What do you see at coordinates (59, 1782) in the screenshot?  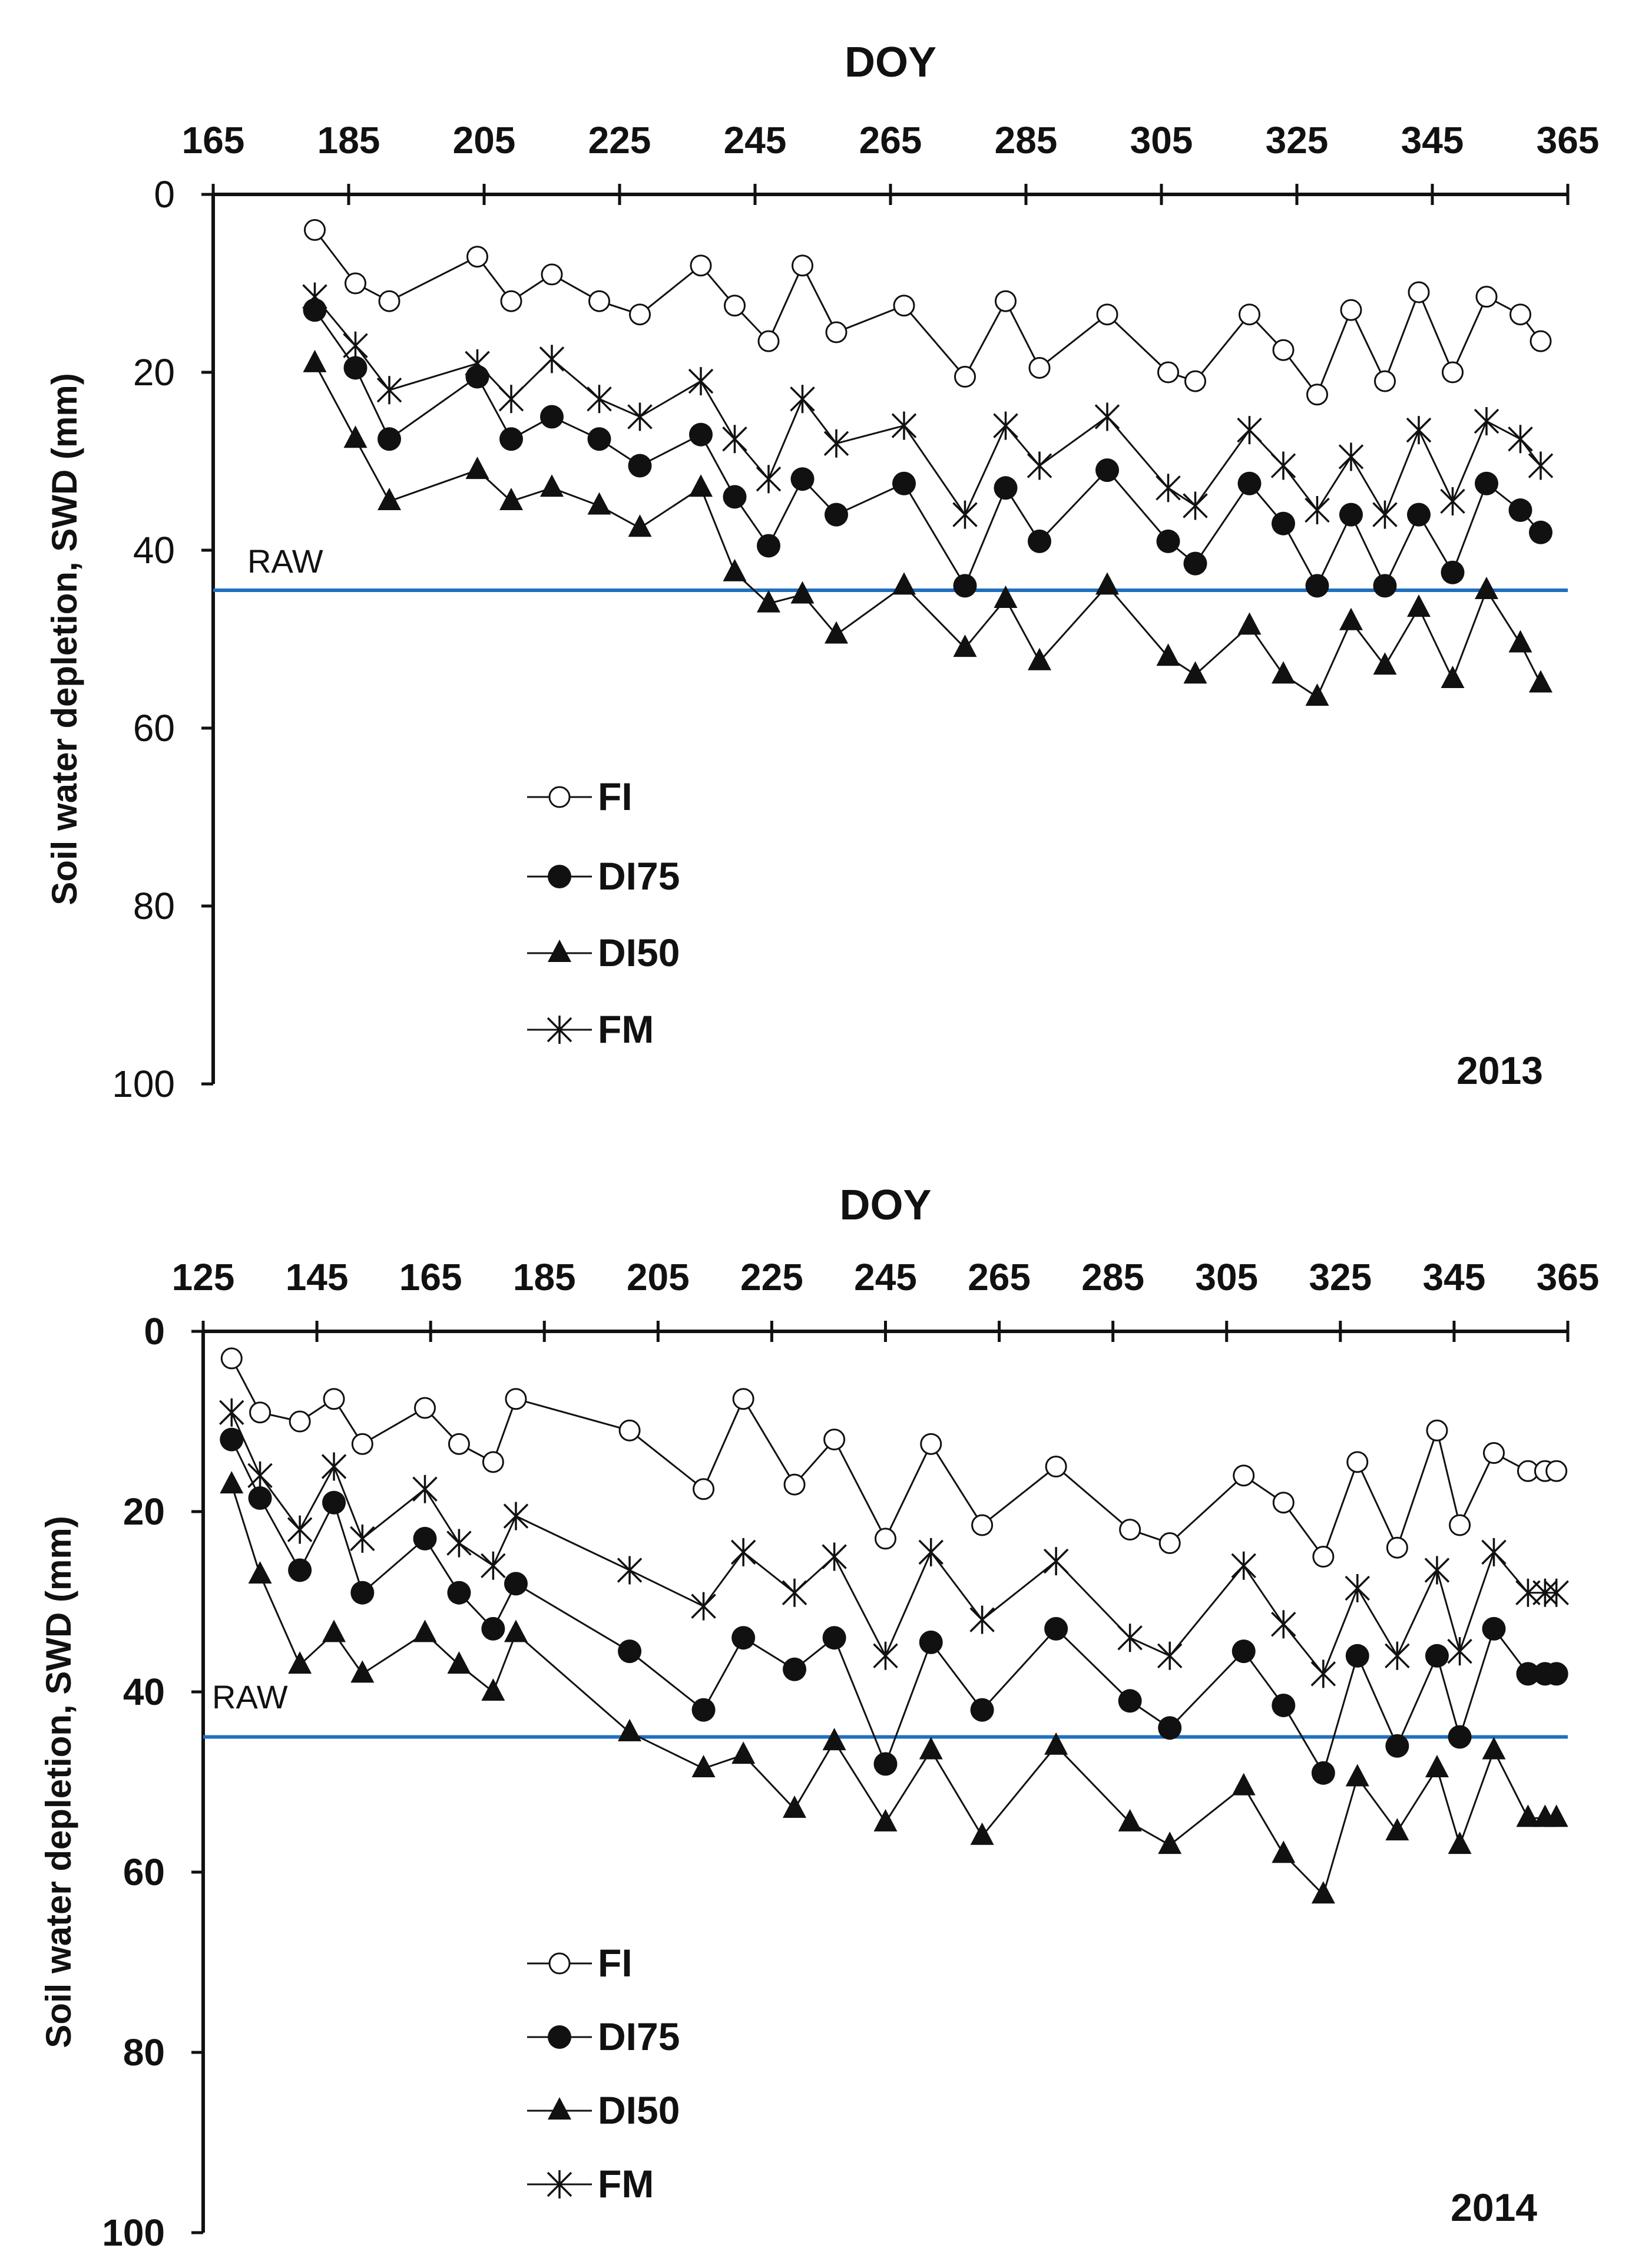 I see `y-axis-title: Soil water depletion, SWD (mm)` at bounding box center [59, 1782].